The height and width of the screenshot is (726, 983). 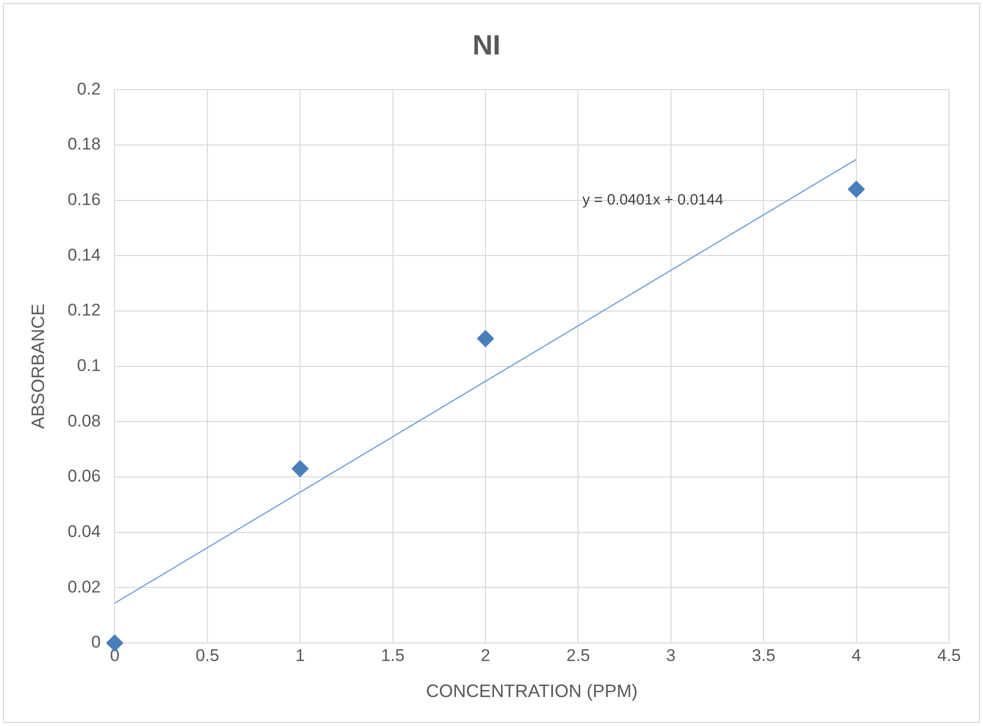 What do you see at coordinates (671, 655) in the screenshot?
I see `x-tick-label: 3` at bounding box center [671, 655].